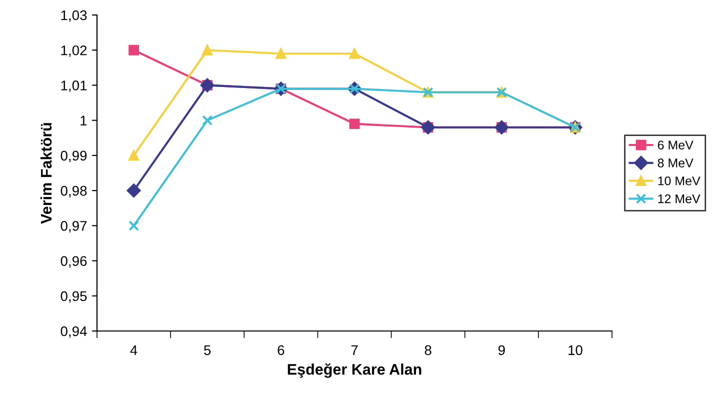 This screenshot has height=409, width=727. I want to click on x-tick-label: 6, so click(281, 350).